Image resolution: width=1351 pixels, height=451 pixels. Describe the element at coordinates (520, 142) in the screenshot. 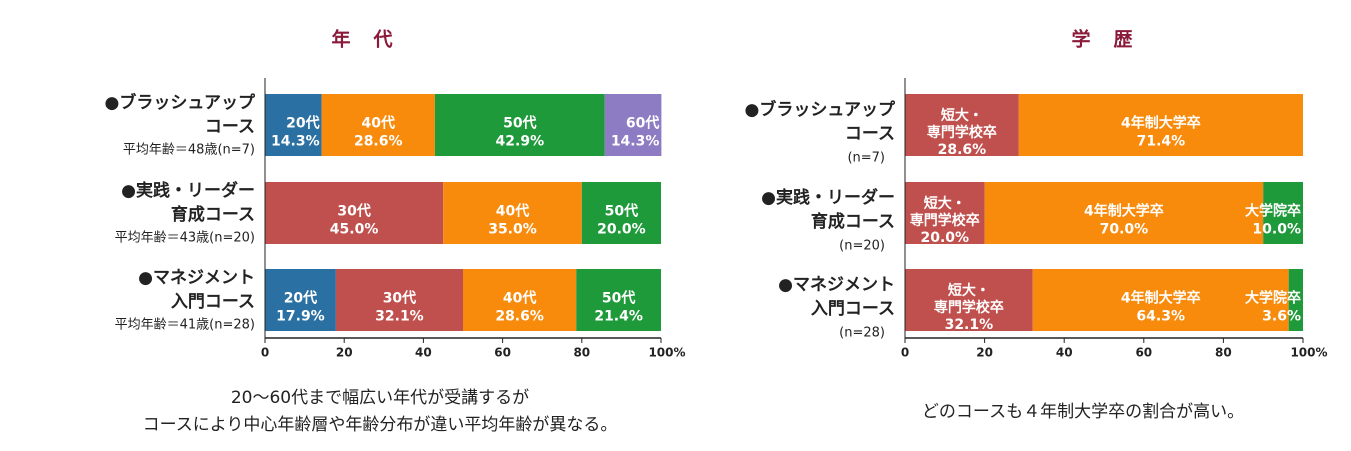

I see `segment-value: 42.9%` at that location.